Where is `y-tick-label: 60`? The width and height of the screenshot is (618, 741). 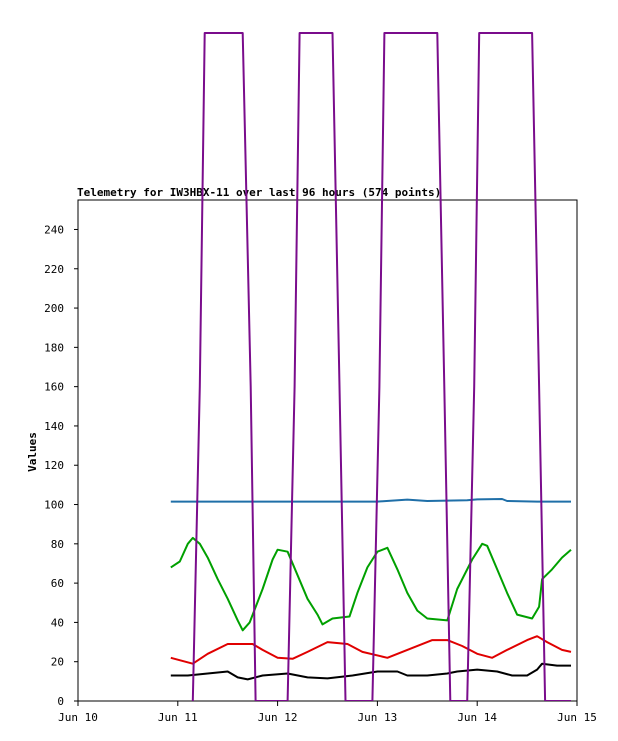 y-tick-label: 60 is located at coordinates (57, 583).